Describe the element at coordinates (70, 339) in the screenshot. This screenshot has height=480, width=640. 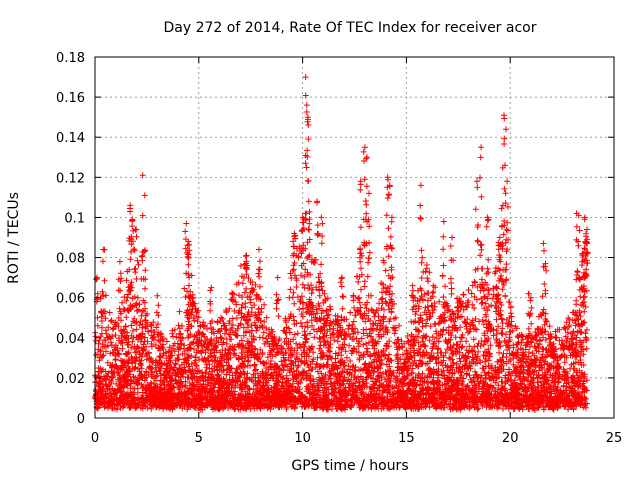
I see `y-tick-label: 0.04` at that location.